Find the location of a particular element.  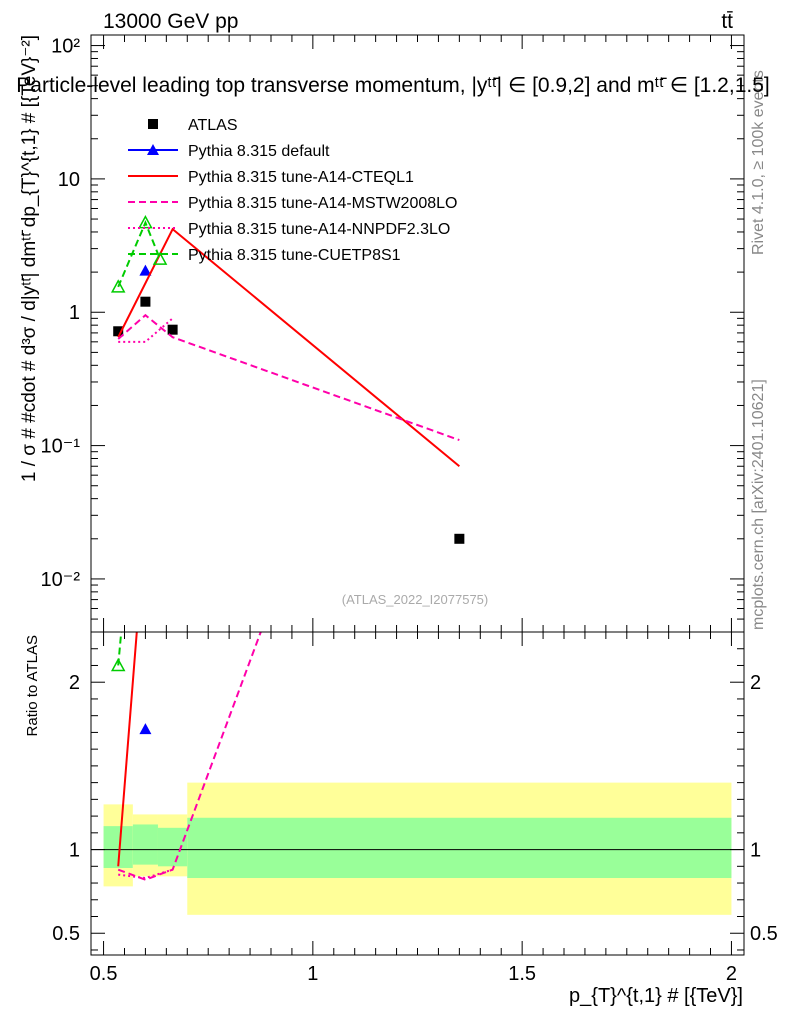

legend-label: Pythia 8.315 tune-A14-CTEQL1 is located at coordinates (301, 177).